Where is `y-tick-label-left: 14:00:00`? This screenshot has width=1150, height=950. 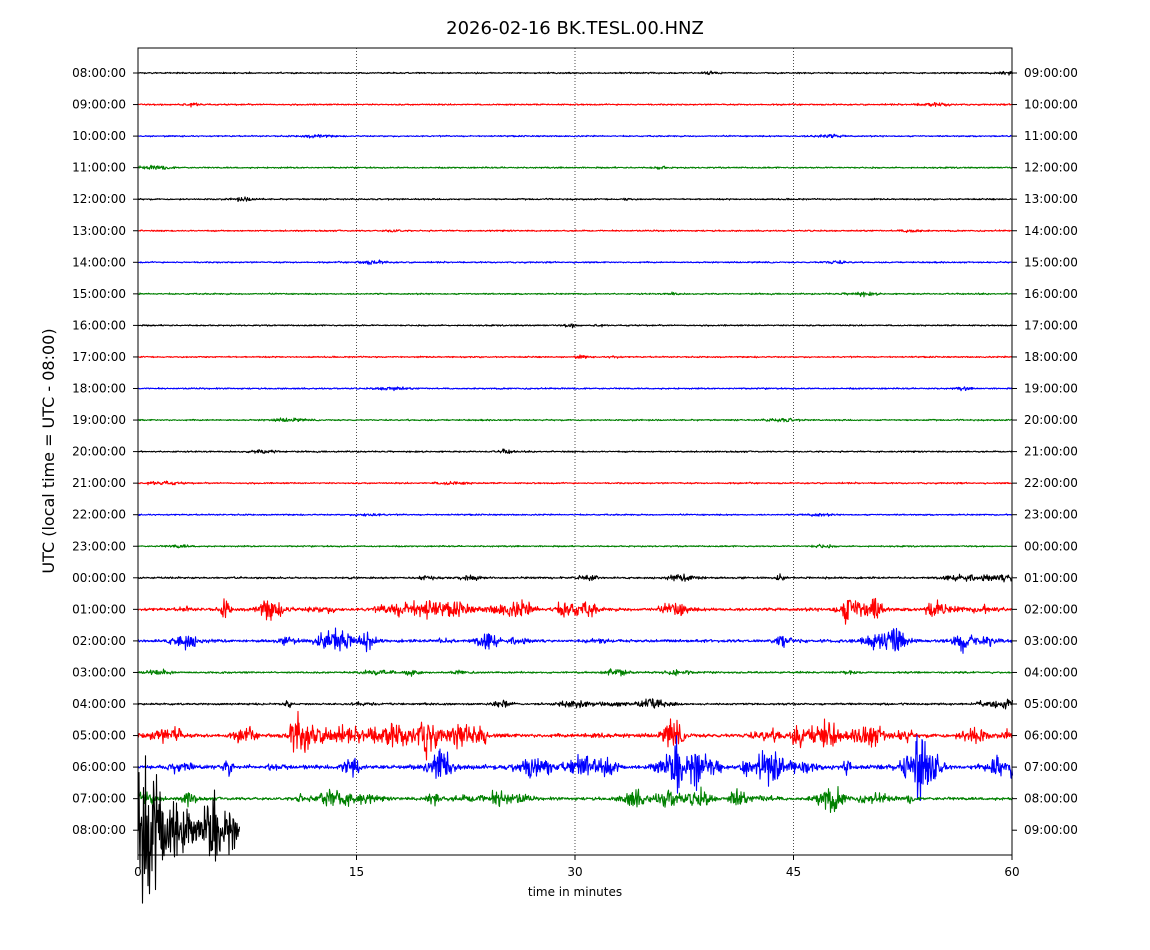
y-tick-label-left: 14:00:00 is located at coordinates (99, 262).